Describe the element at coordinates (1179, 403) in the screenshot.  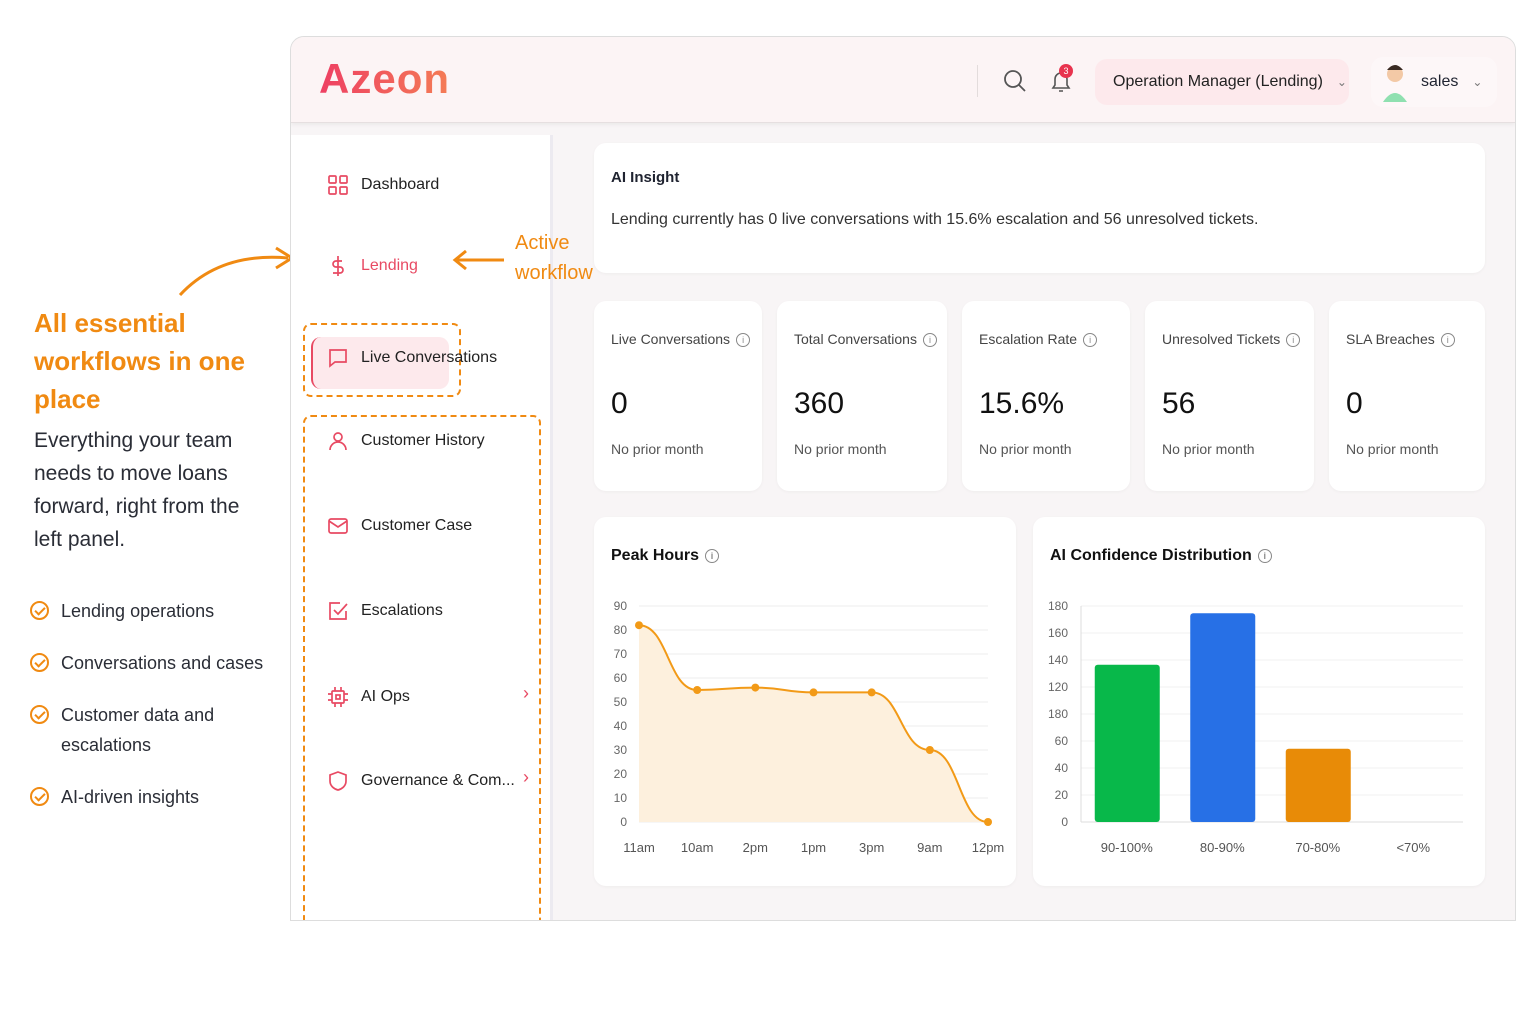
I see `kpi-value: 56` at that location.